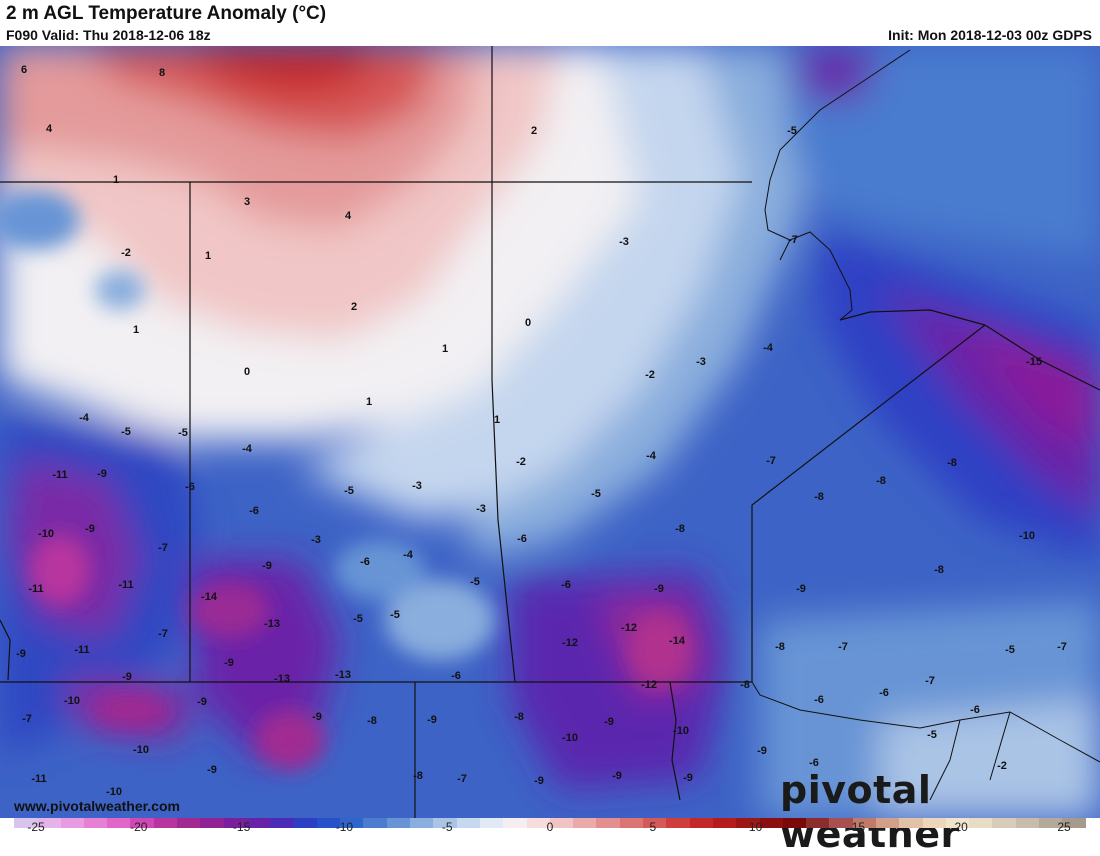 The height and width of the screenshot is (856, 1100). What do you see at coordinates (24, 70) in the screenshot?
I see `anomaly-value-label: 6` at bounding box center [24, 70].